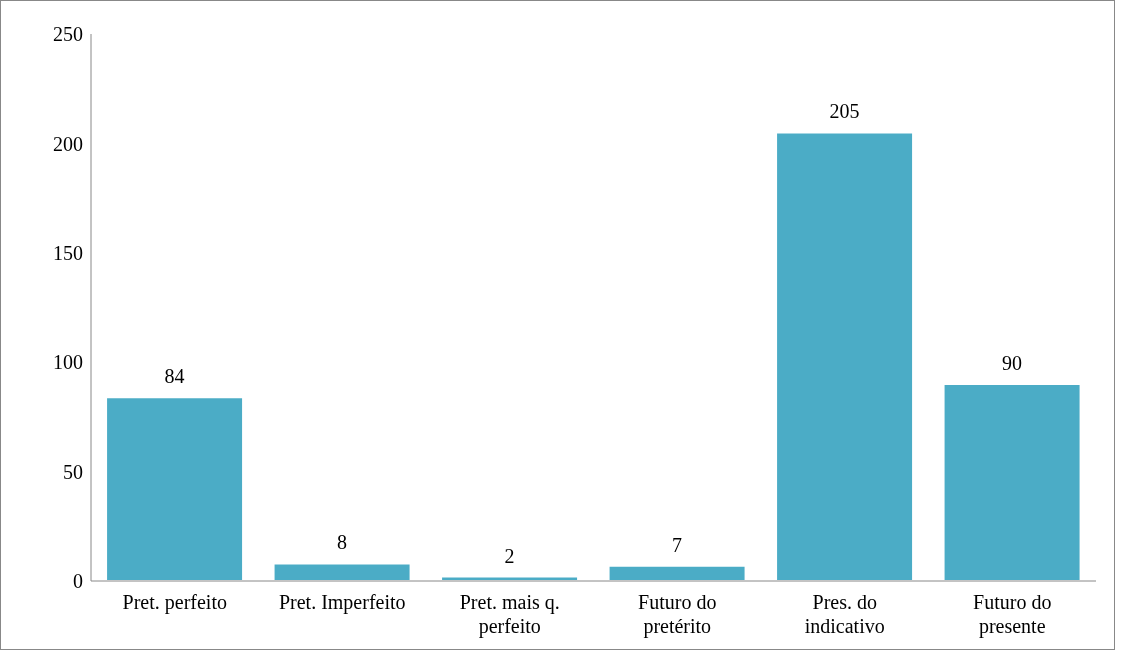 Image resolution: width=1131 pixels, height=666 pixels. Describe the element at coordinates (73, 471) in the screenshot. I see `y-tick-label: 50` at that location.